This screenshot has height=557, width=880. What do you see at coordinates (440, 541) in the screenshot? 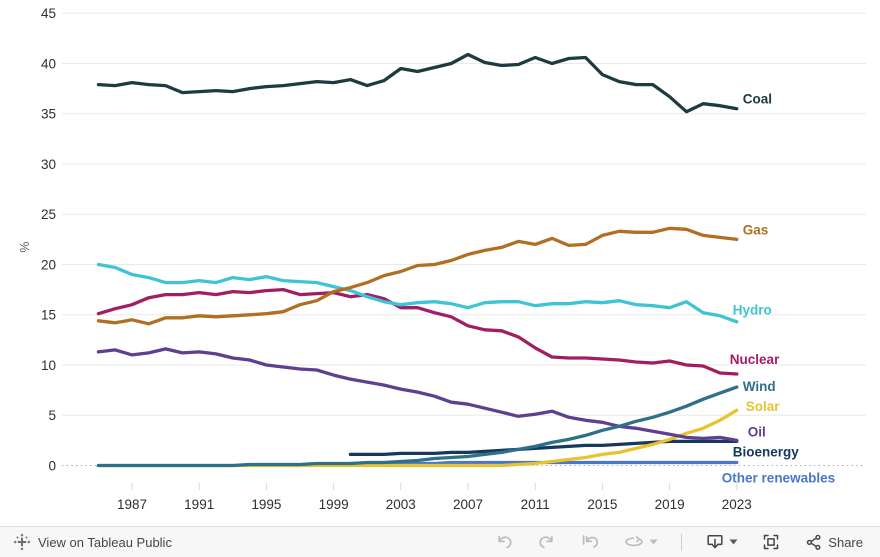
I see `tableau-toolbar: View on Tableau Public` at bounding box center [440, 541].